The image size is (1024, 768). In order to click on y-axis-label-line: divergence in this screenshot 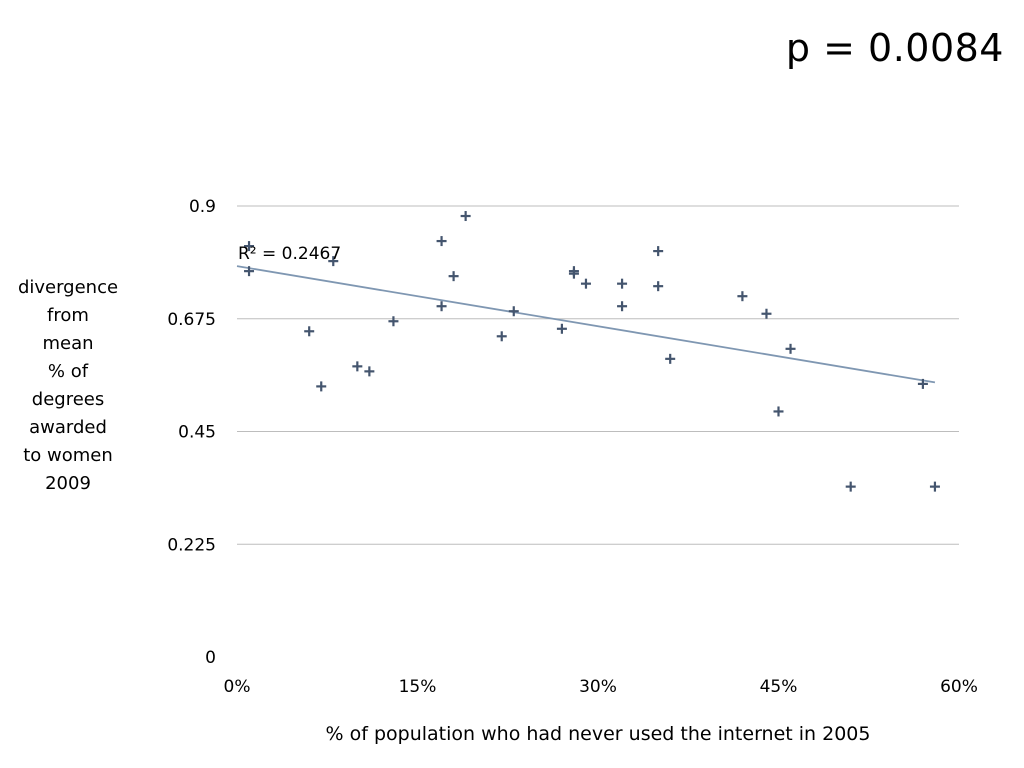, I will do `click(68, 287)`.